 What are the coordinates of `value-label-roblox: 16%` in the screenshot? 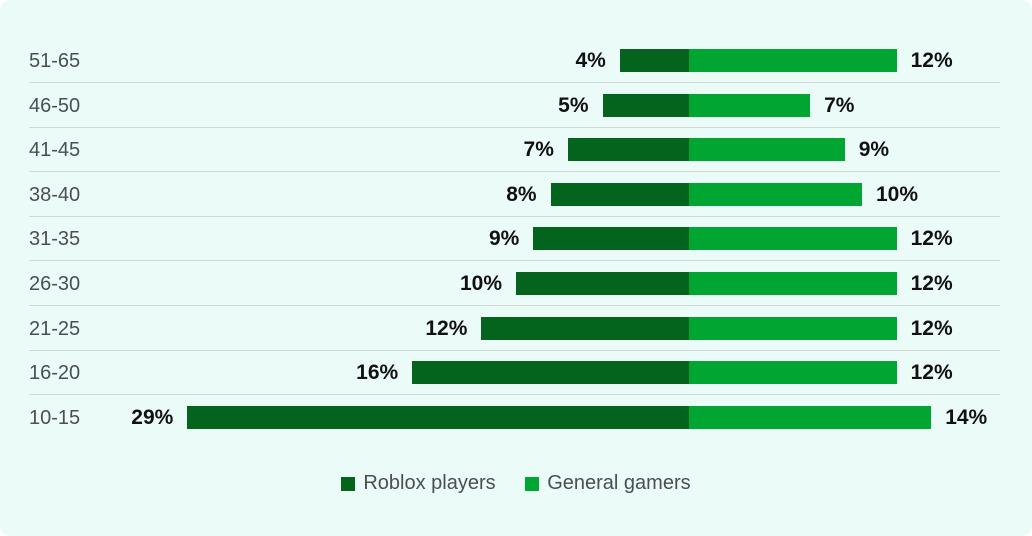 It's located at (377, 373).